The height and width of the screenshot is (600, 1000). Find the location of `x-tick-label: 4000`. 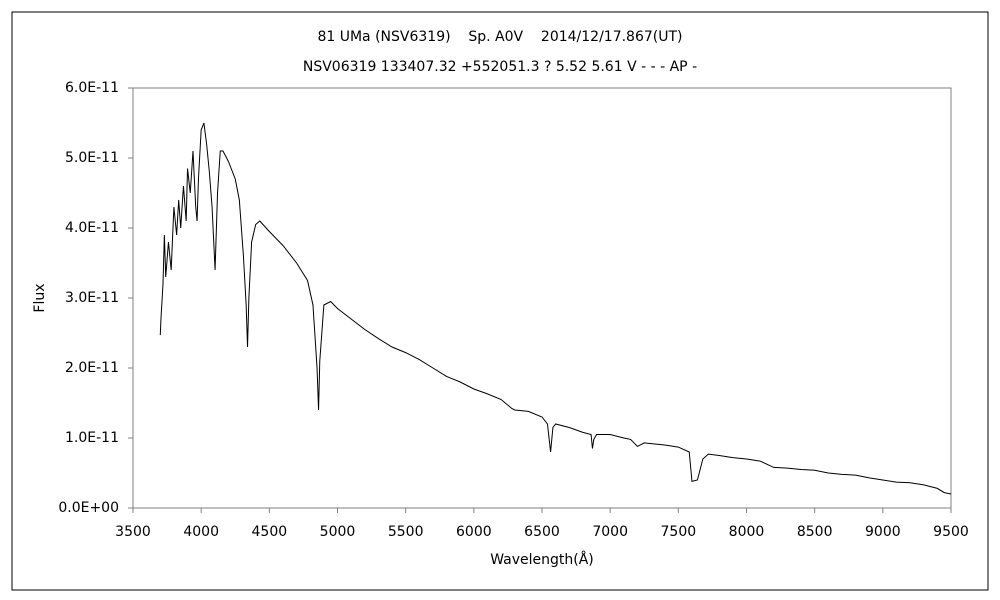

x-tick-label: 4000 is located at coordinates (201, 532).